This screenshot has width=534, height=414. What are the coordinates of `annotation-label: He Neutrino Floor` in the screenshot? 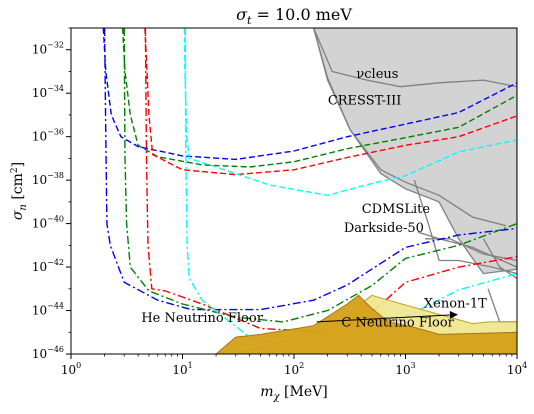 It's located at (202, 318).